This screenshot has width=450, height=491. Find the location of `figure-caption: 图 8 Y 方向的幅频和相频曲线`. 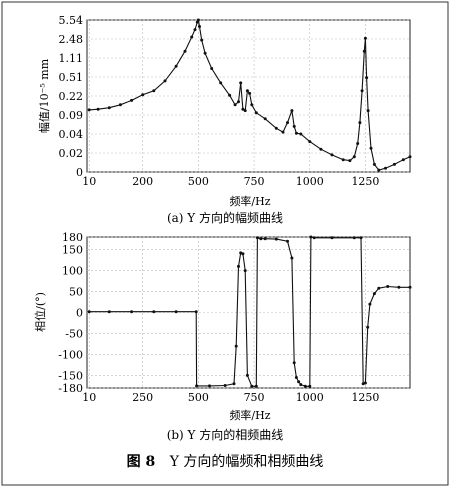

figure-caption: 图 8 Y 方向的幅频和相频曲线 is located at coordinates (225, 462).